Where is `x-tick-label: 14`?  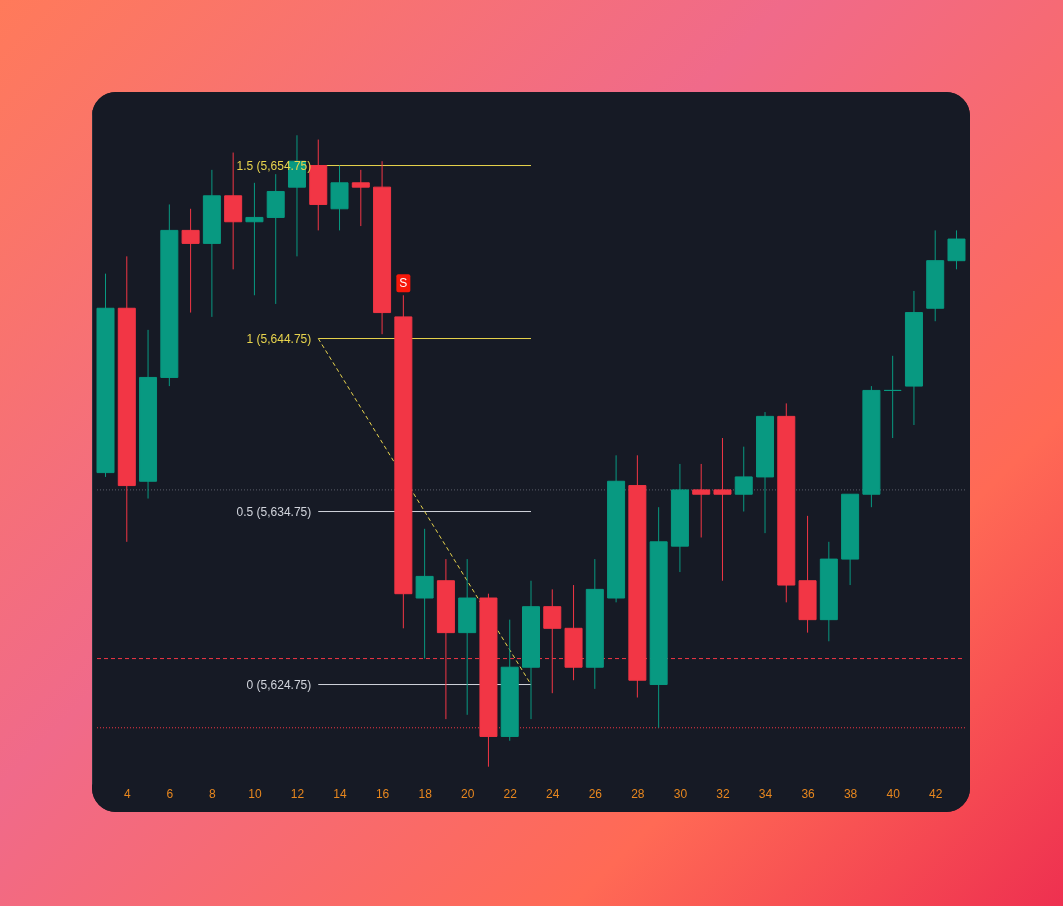
x-tick-label: 14 is located at coordinates (340, 793).